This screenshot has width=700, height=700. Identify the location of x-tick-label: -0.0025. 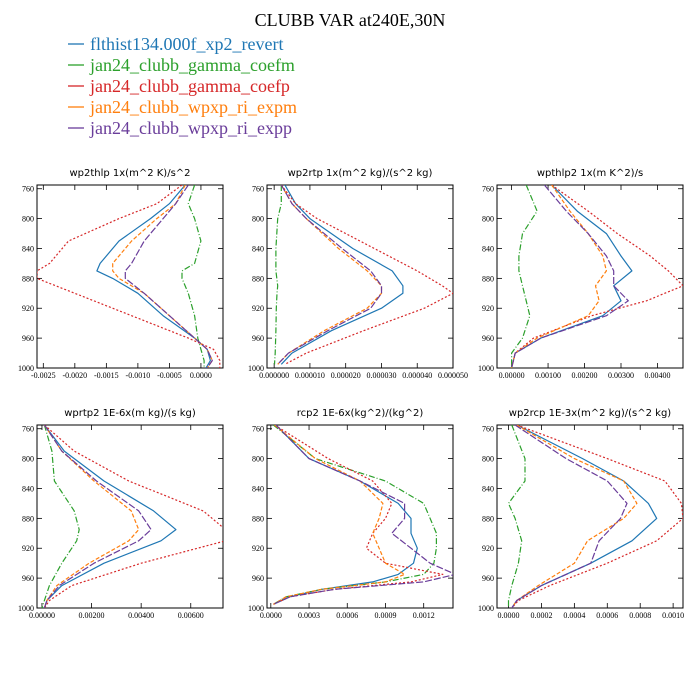
(43, 375).